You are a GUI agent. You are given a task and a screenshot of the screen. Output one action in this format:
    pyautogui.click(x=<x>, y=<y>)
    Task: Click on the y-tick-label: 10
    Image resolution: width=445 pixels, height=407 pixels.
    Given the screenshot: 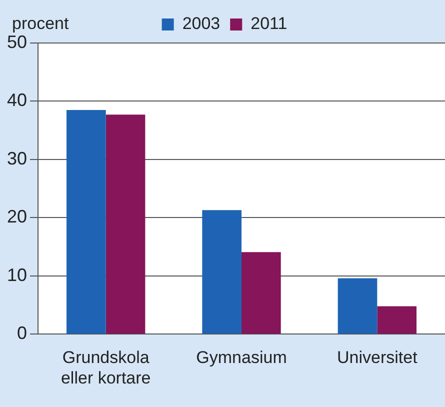 What is the action you would take?
    pyautogui.click(x=17, y=274)
    